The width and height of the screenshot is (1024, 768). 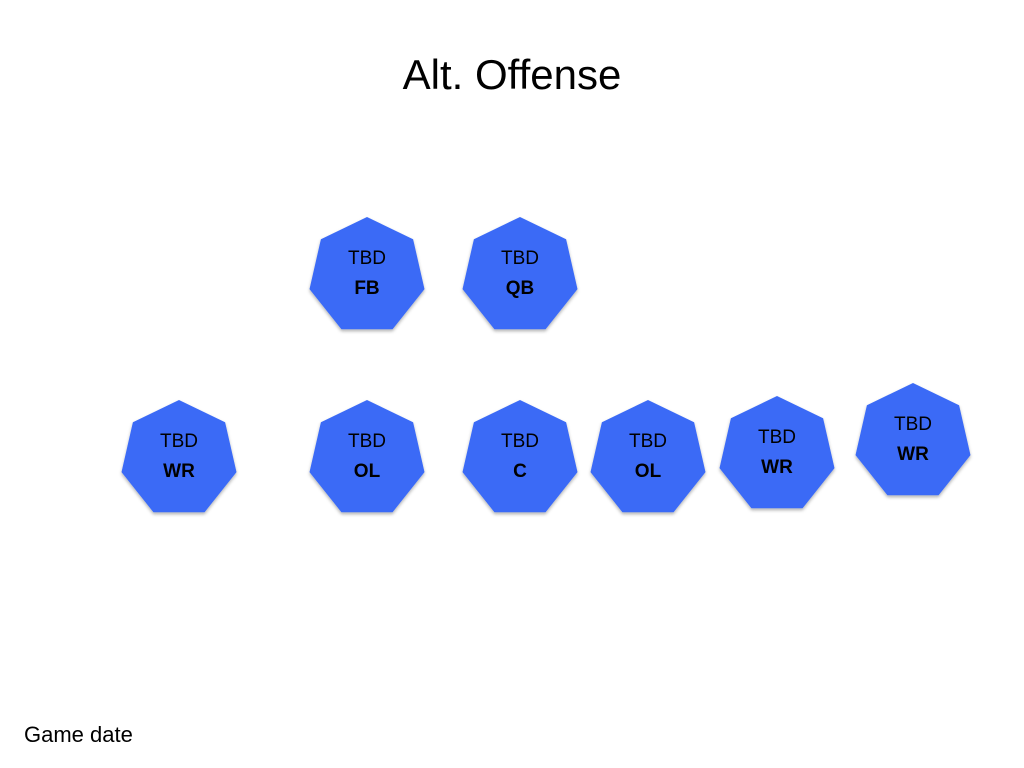 What do you see at coordinates (520, 471) in the screenshot?
I see `player-position: C` at bounding box center [520, 471].